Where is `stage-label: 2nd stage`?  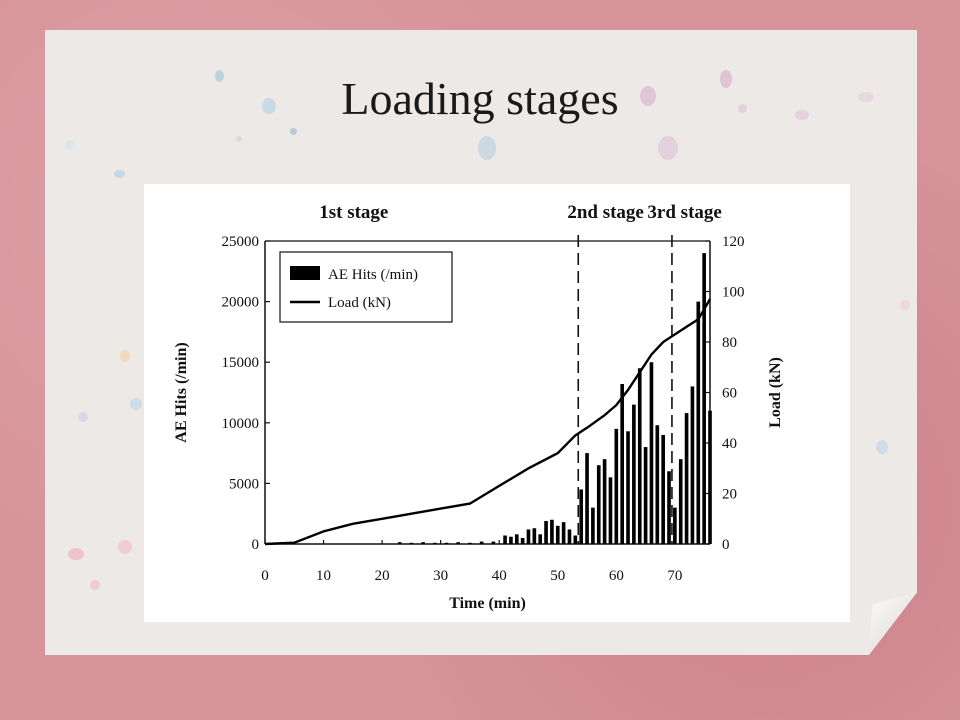 stage-label: 2nd stage is located at coordinates (605, 212).